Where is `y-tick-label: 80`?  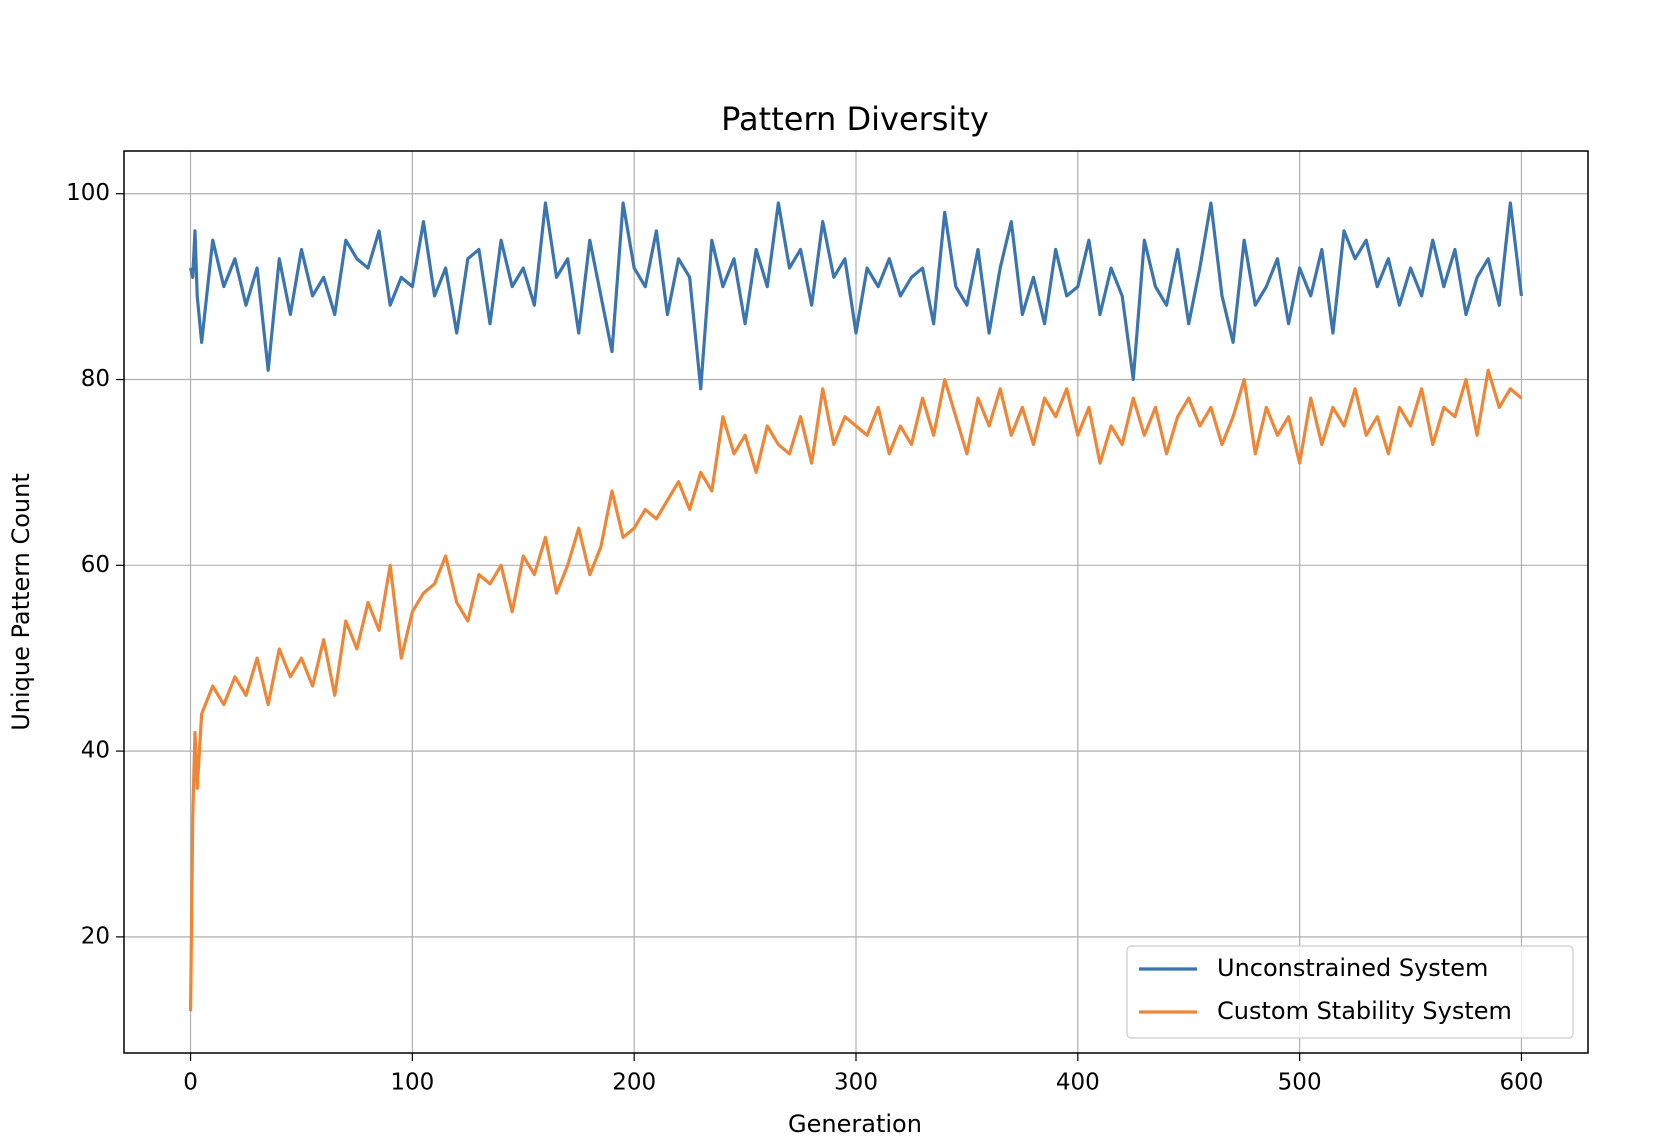
y-tick-label: 80 is located at coordinates (95, 379).